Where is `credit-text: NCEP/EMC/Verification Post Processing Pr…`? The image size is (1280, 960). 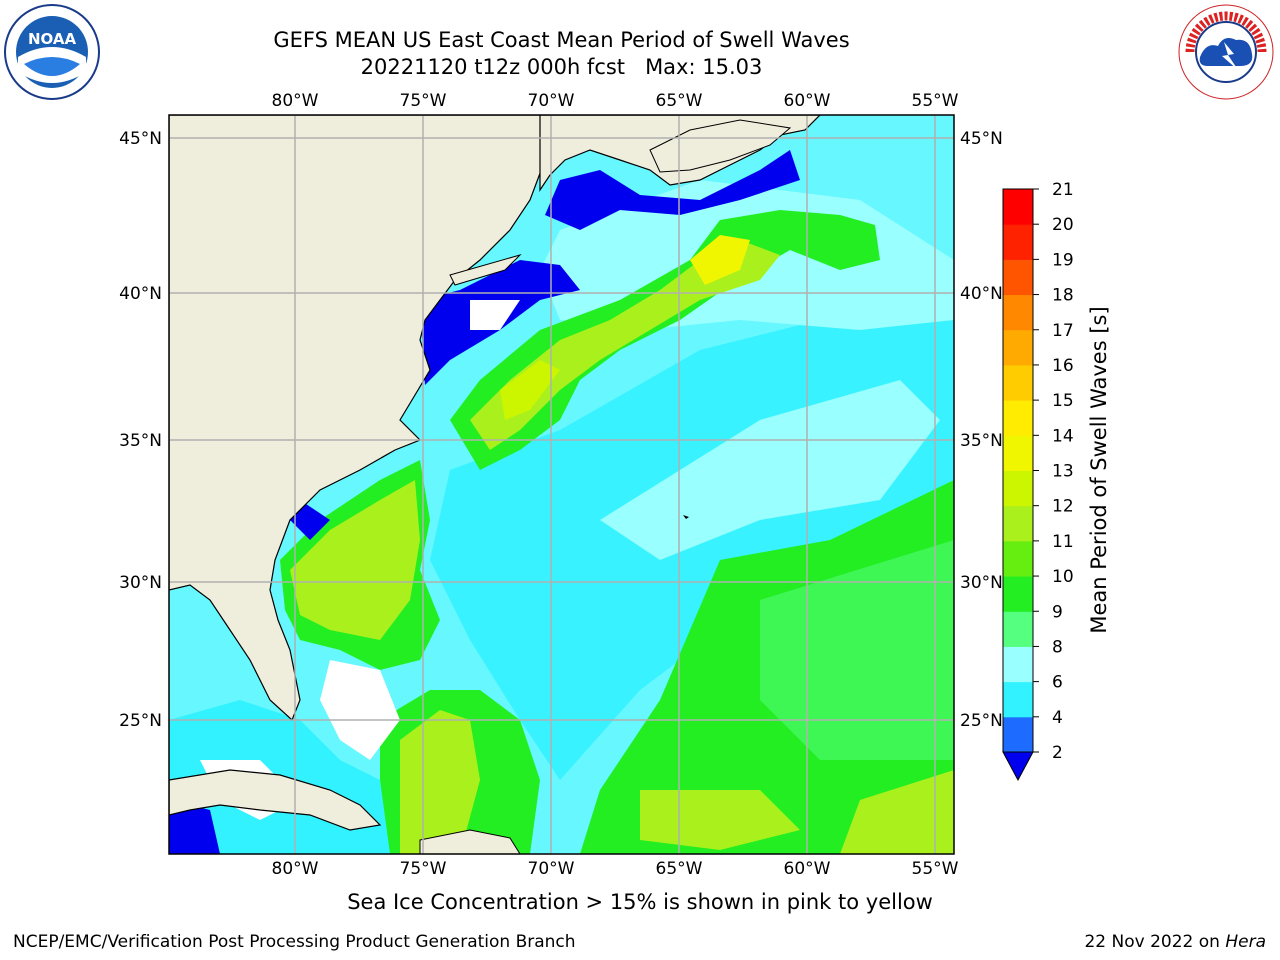
credit-text: NCEP/EMC/Verification Post Processing Pr… is located at coordinates (294, 942).